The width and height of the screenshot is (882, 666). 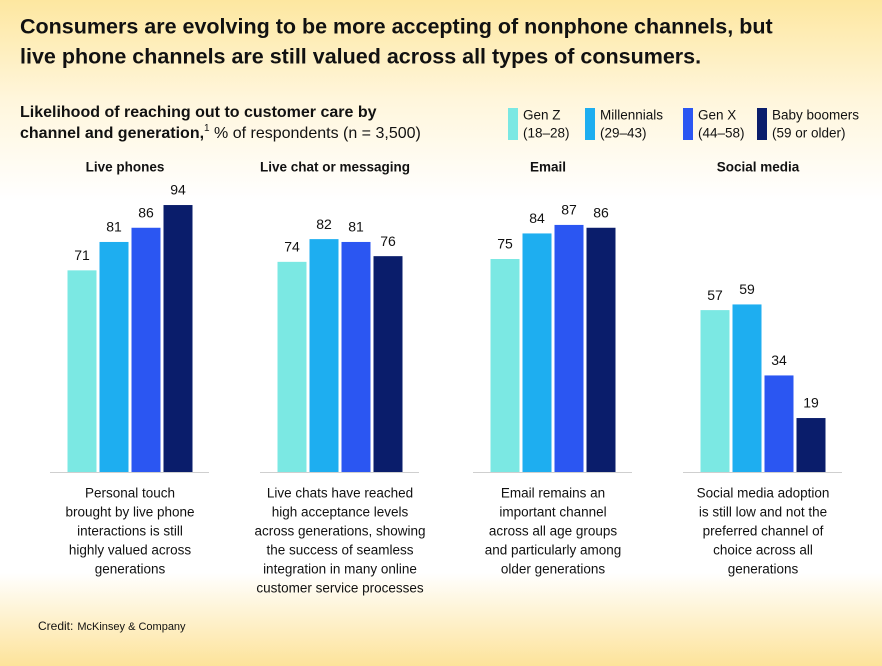 What do you see at coordinates (747, 289) in the screenshot?
I see `value-label: 59` at bounding box center [747, 289].